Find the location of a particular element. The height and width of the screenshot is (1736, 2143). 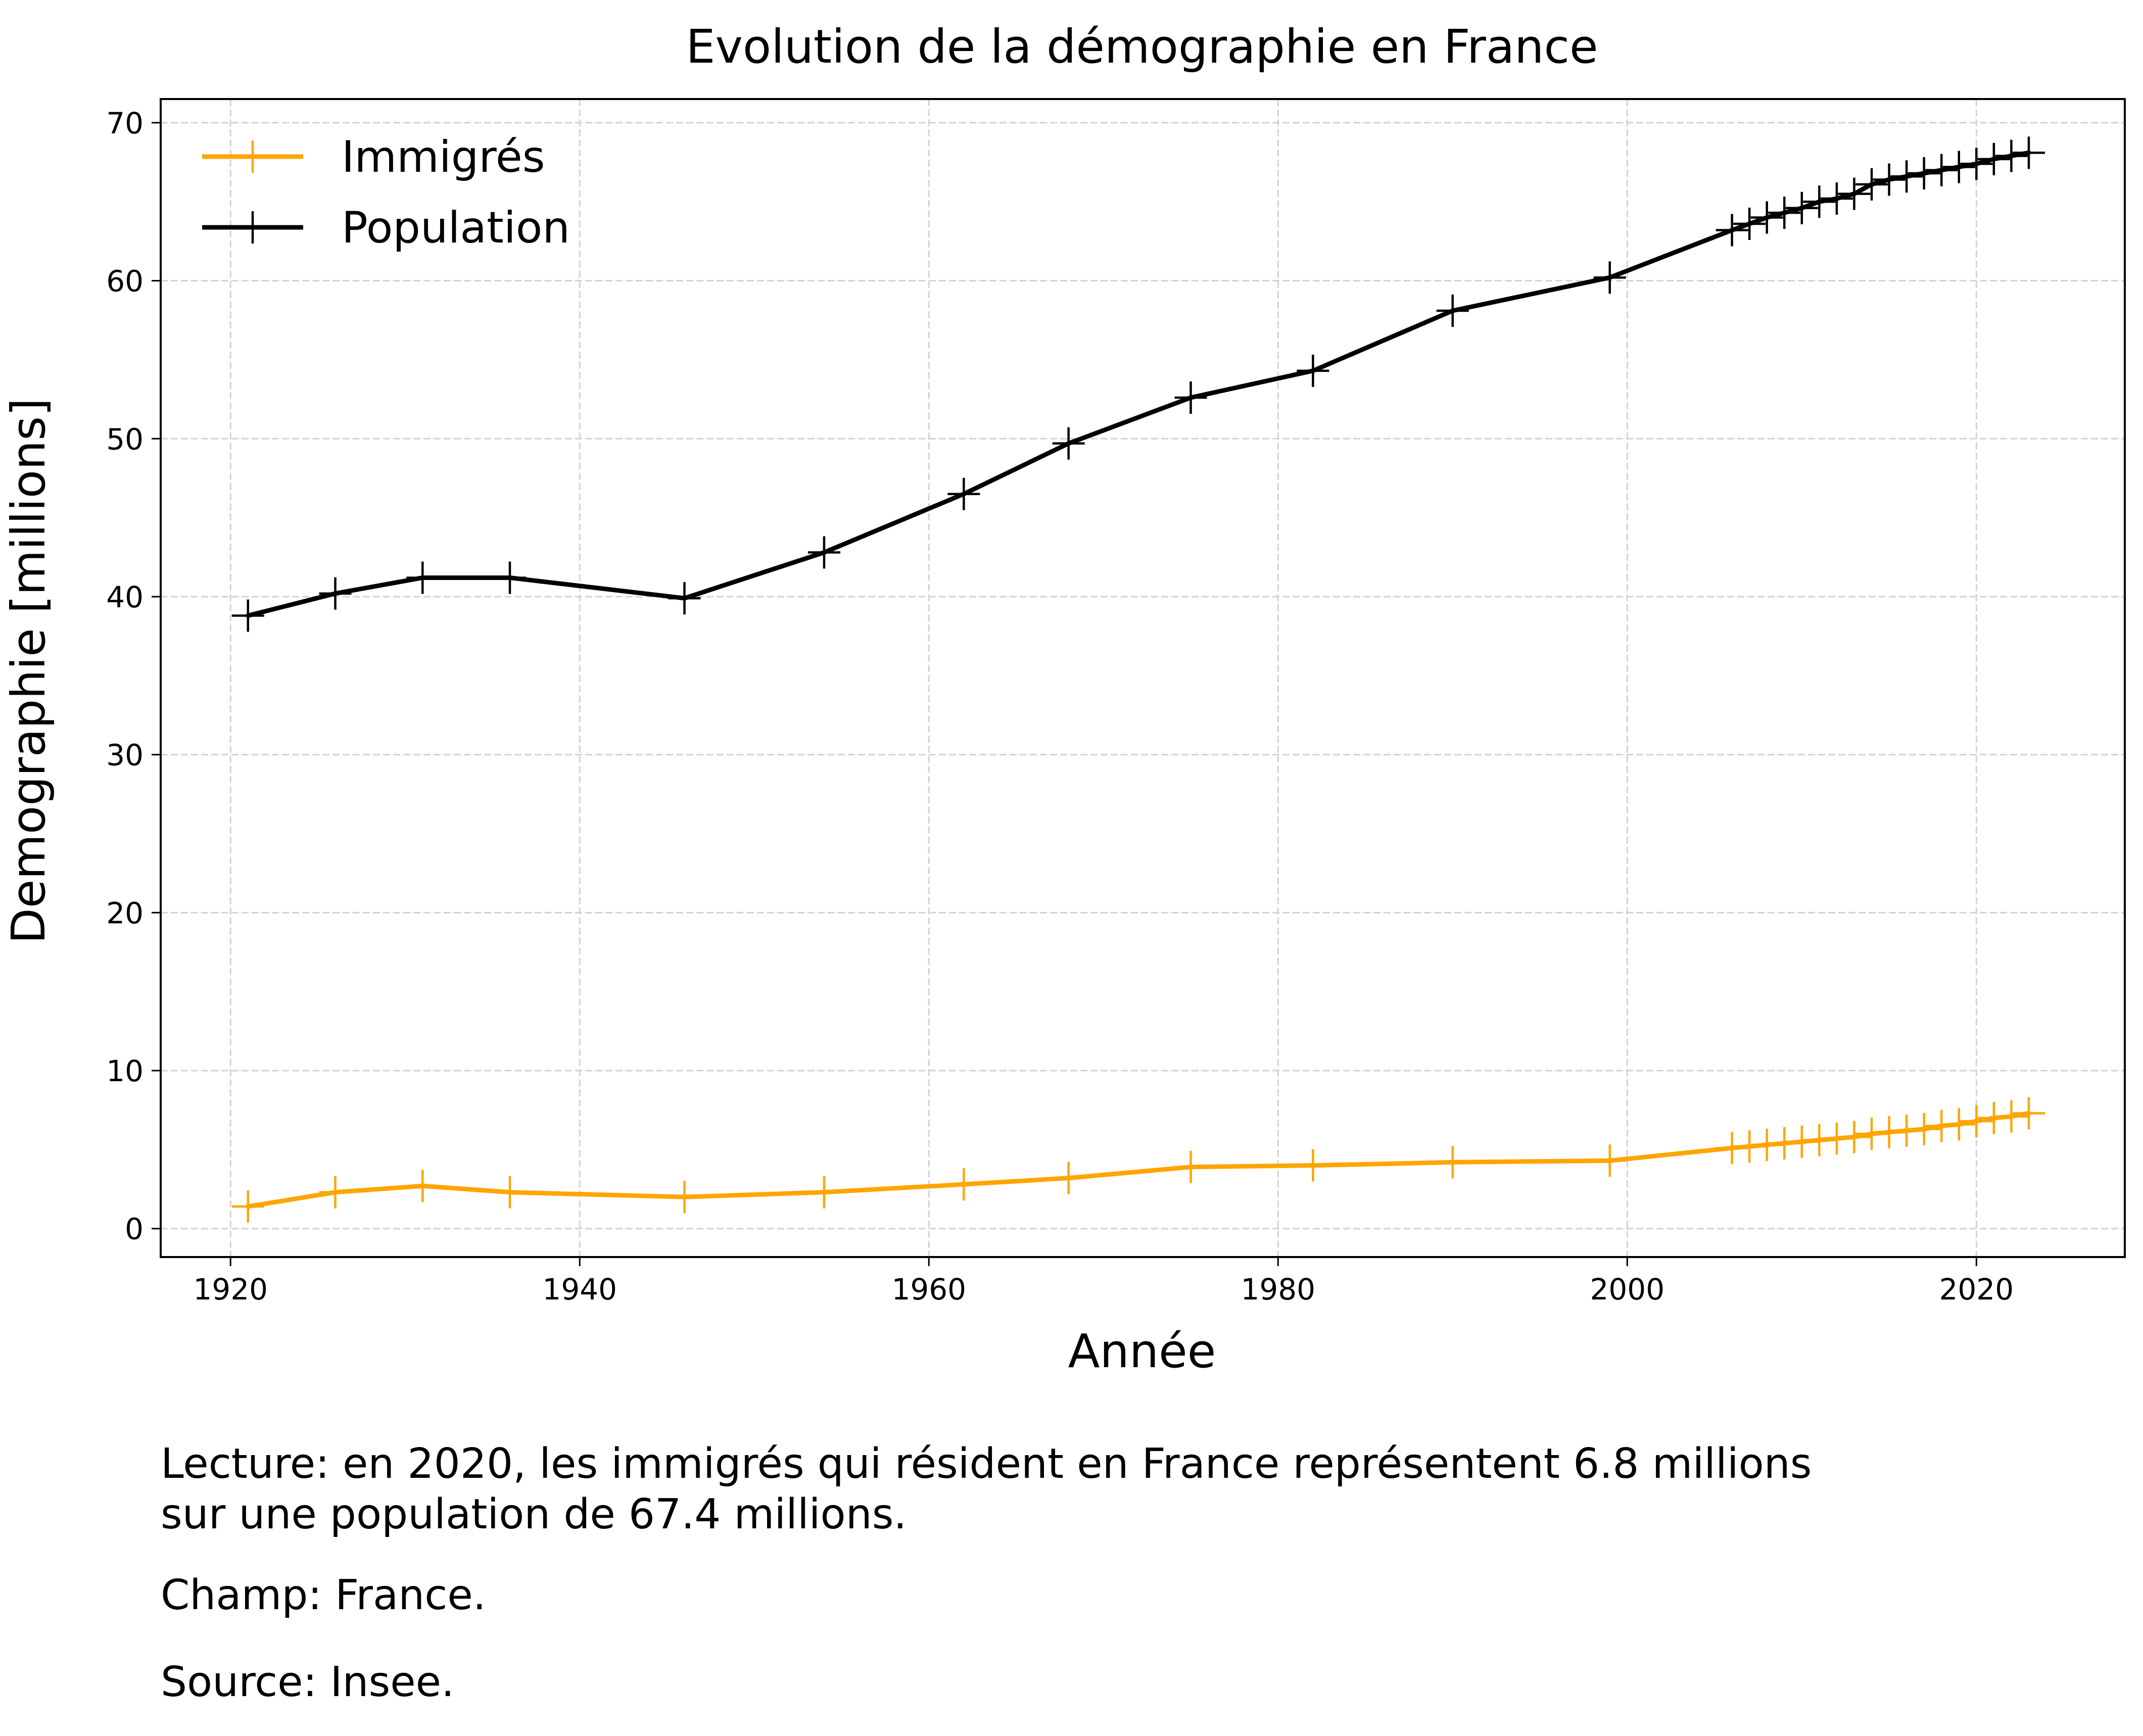

y-tick-label: 50 is located at coordinates (125, 439).